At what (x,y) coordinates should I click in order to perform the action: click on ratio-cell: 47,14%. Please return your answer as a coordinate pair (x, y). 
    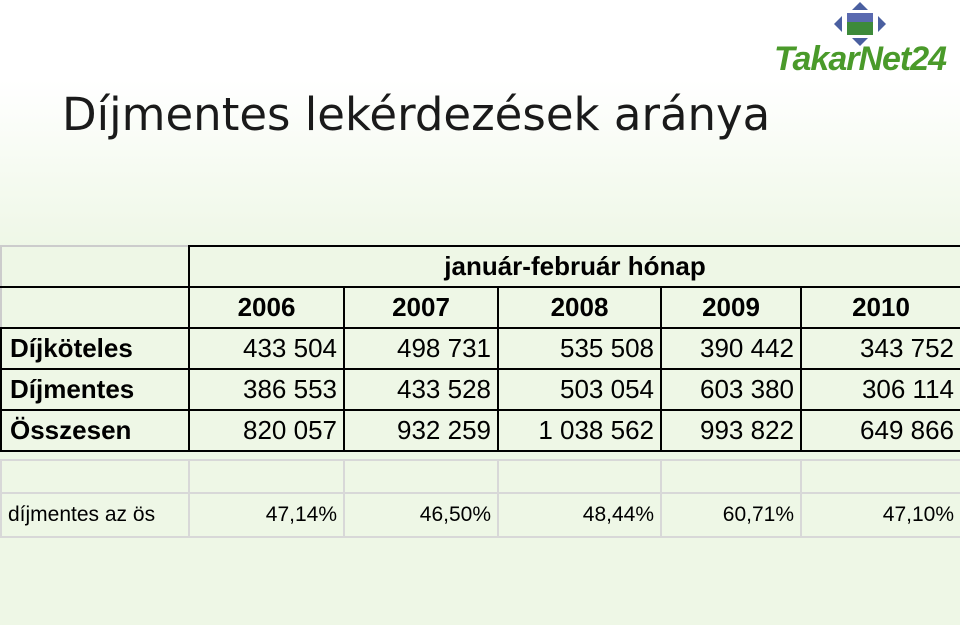
    Looking at the image, I should click on (266, 515).